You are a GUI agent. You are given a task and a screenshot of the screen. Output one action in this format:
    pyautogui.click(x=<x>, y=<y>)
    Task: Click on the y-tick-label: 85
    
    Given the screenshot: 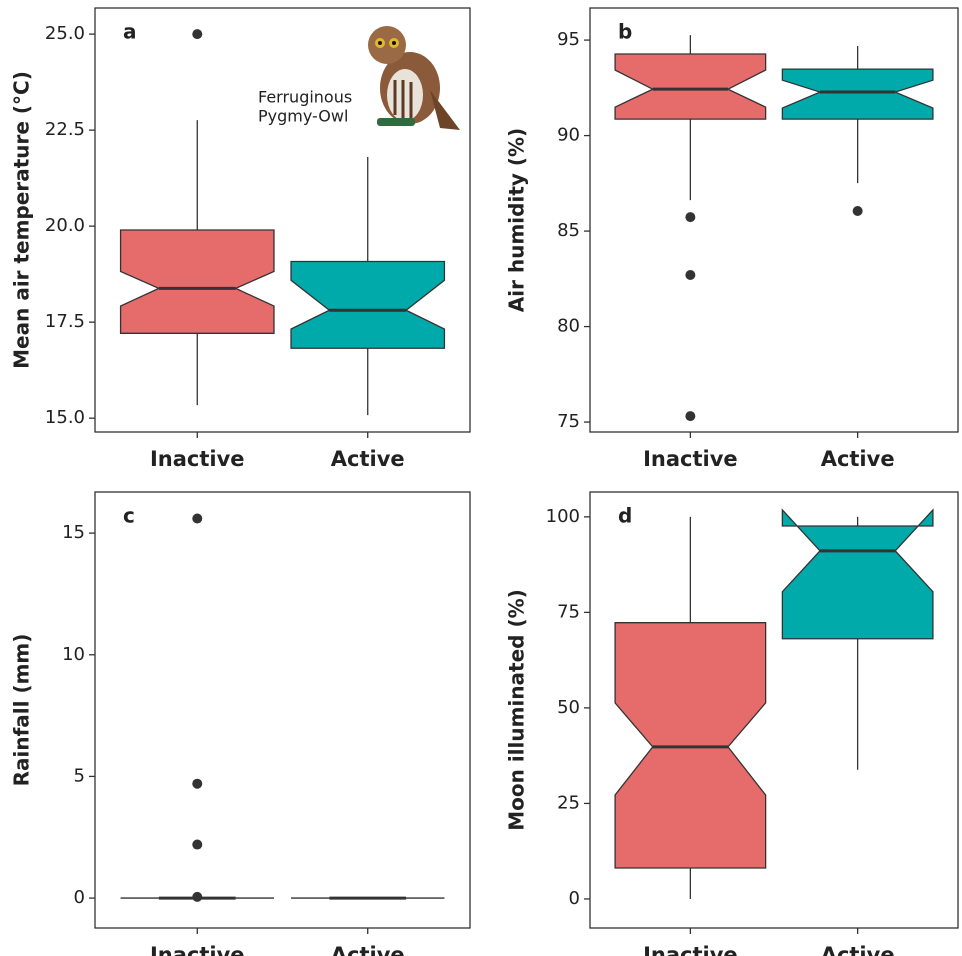 What is the action you would take?
    pyautogui.click(x=568, y=230)
    